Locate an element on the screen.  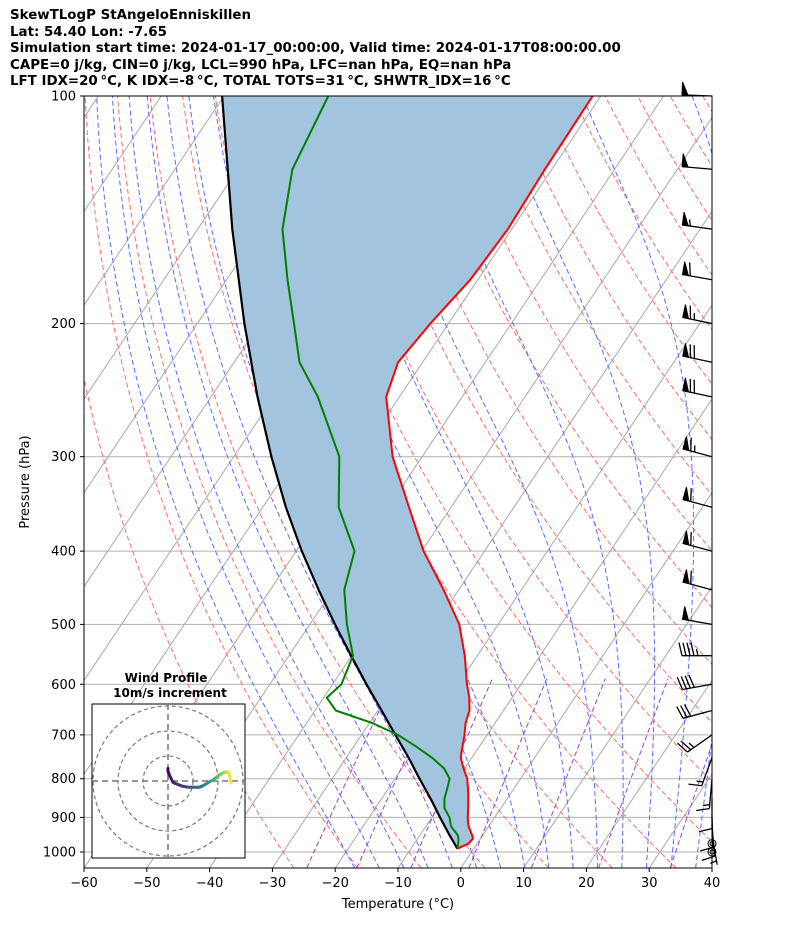
y-tick-label: 800 is located at coordinates (63, 779).